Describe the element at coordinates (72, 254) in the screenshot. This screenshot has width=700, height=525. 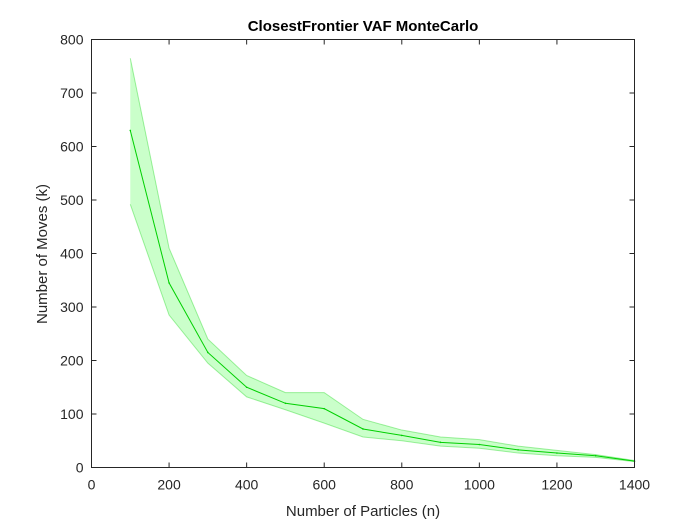
I see `y-tick-label: 400` at that location.